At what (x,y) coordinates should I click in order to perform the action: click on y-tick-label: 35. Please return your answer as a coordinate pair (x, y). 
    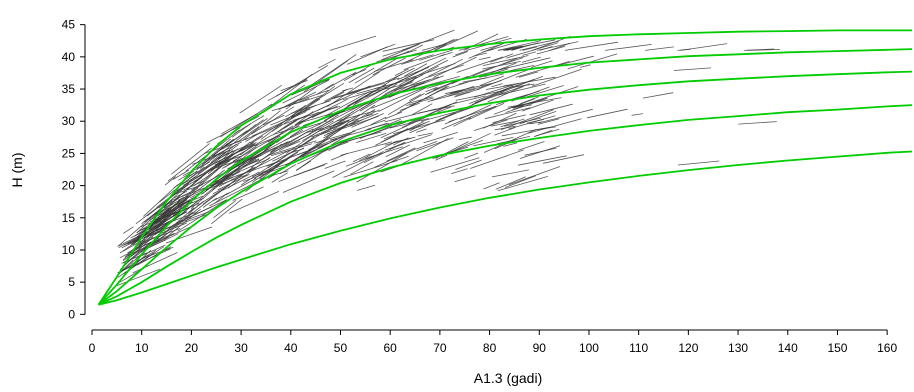
    Looking at the image, I should click on (69, 89).